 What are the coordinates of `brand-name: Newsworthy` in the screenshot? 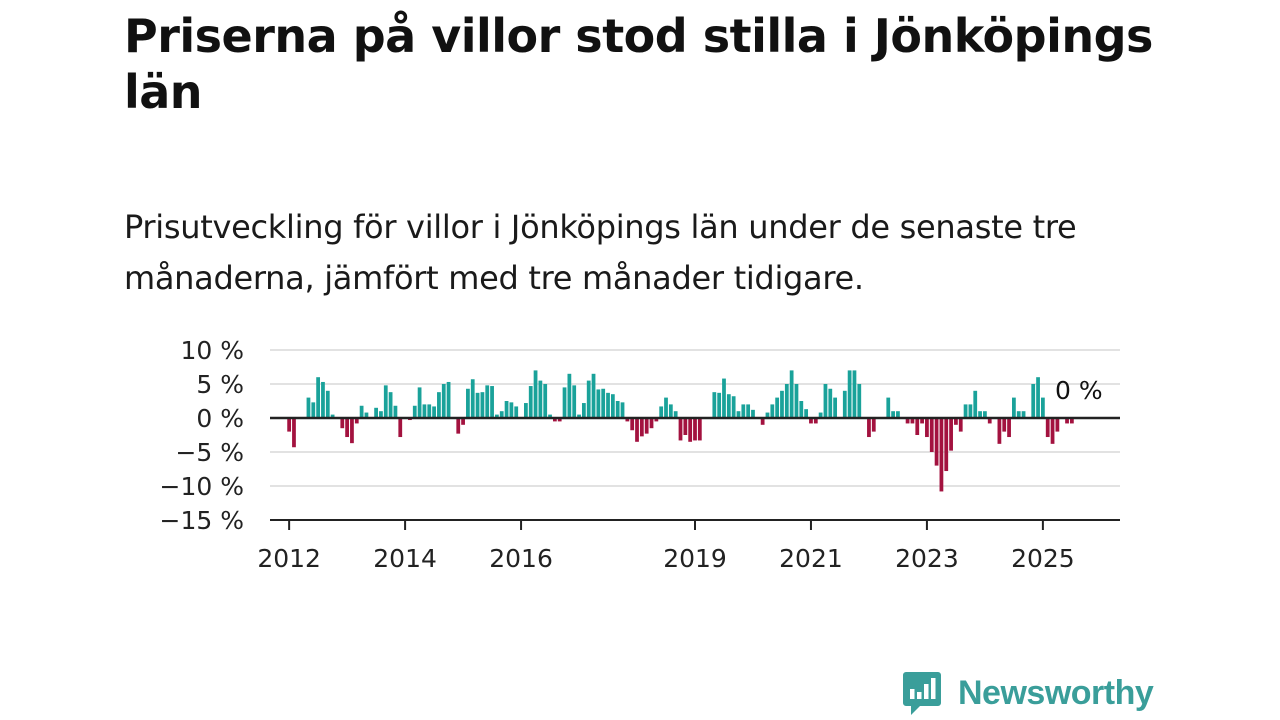 It's located at (1056, 692).